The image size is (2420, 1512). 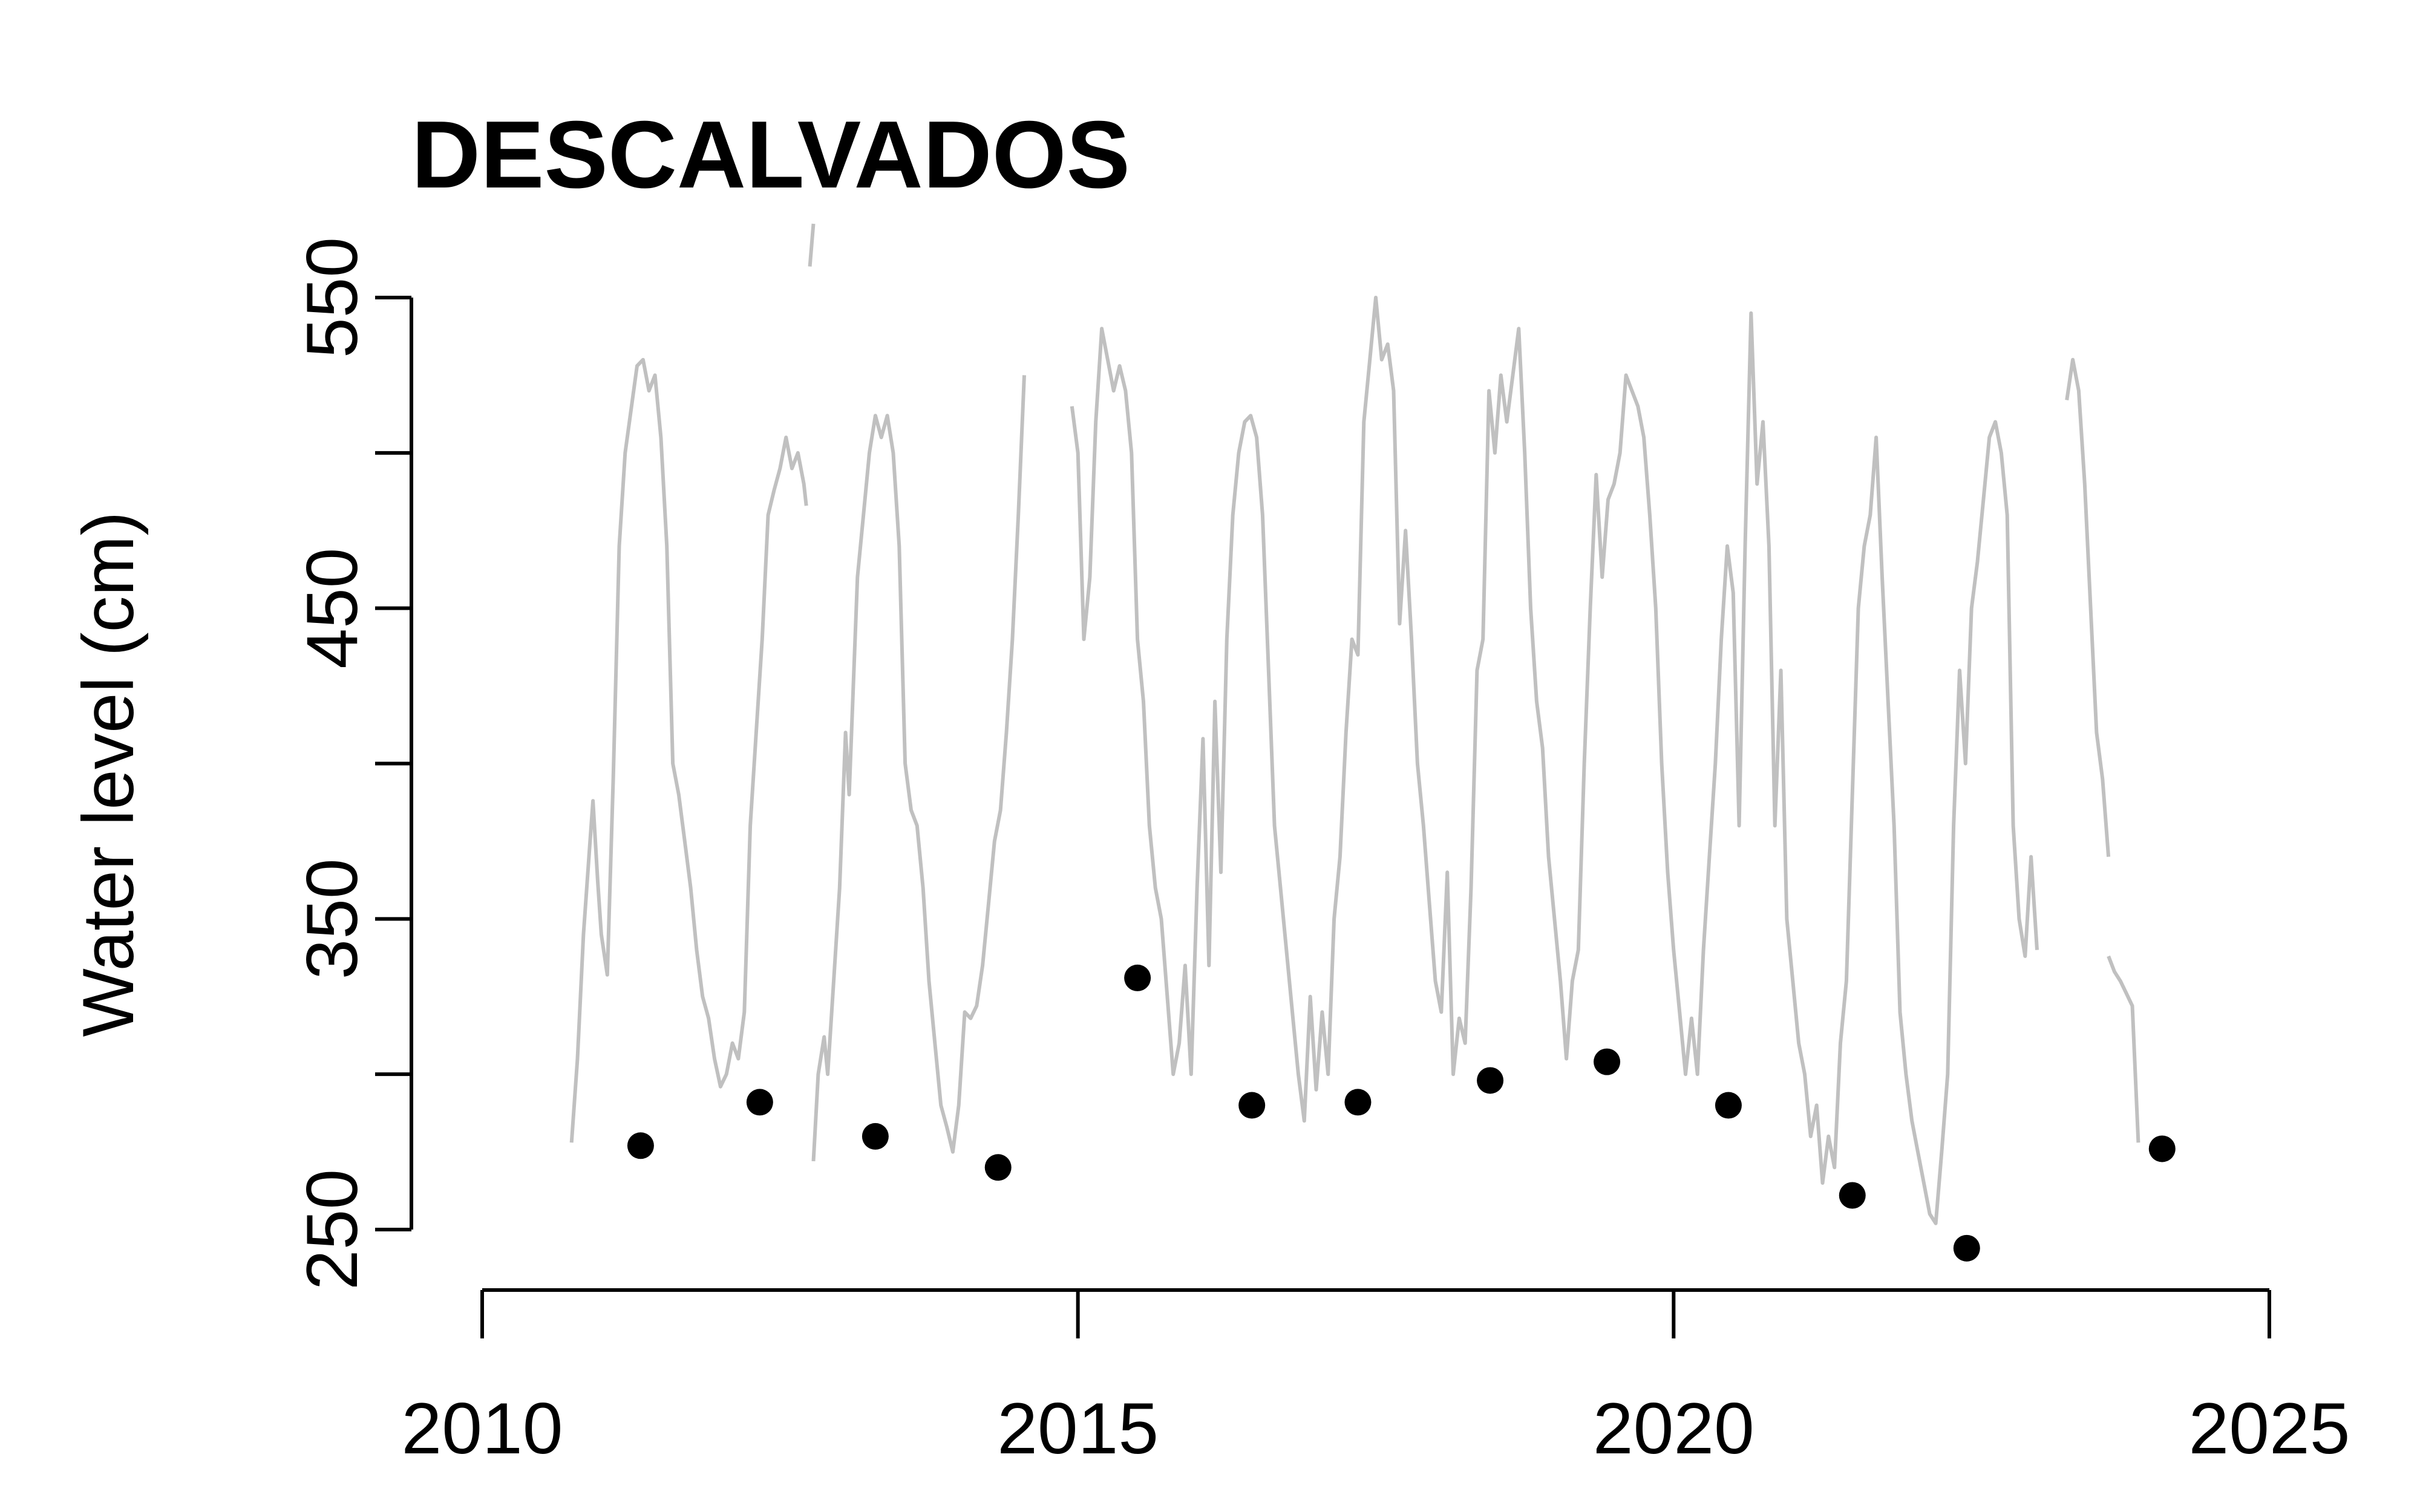 What do you see at coordinates (1376, 1379) in the screenshot?
I see `x-axis: 2010 2015 2020 2025` at bounding box center [1376, 1379].